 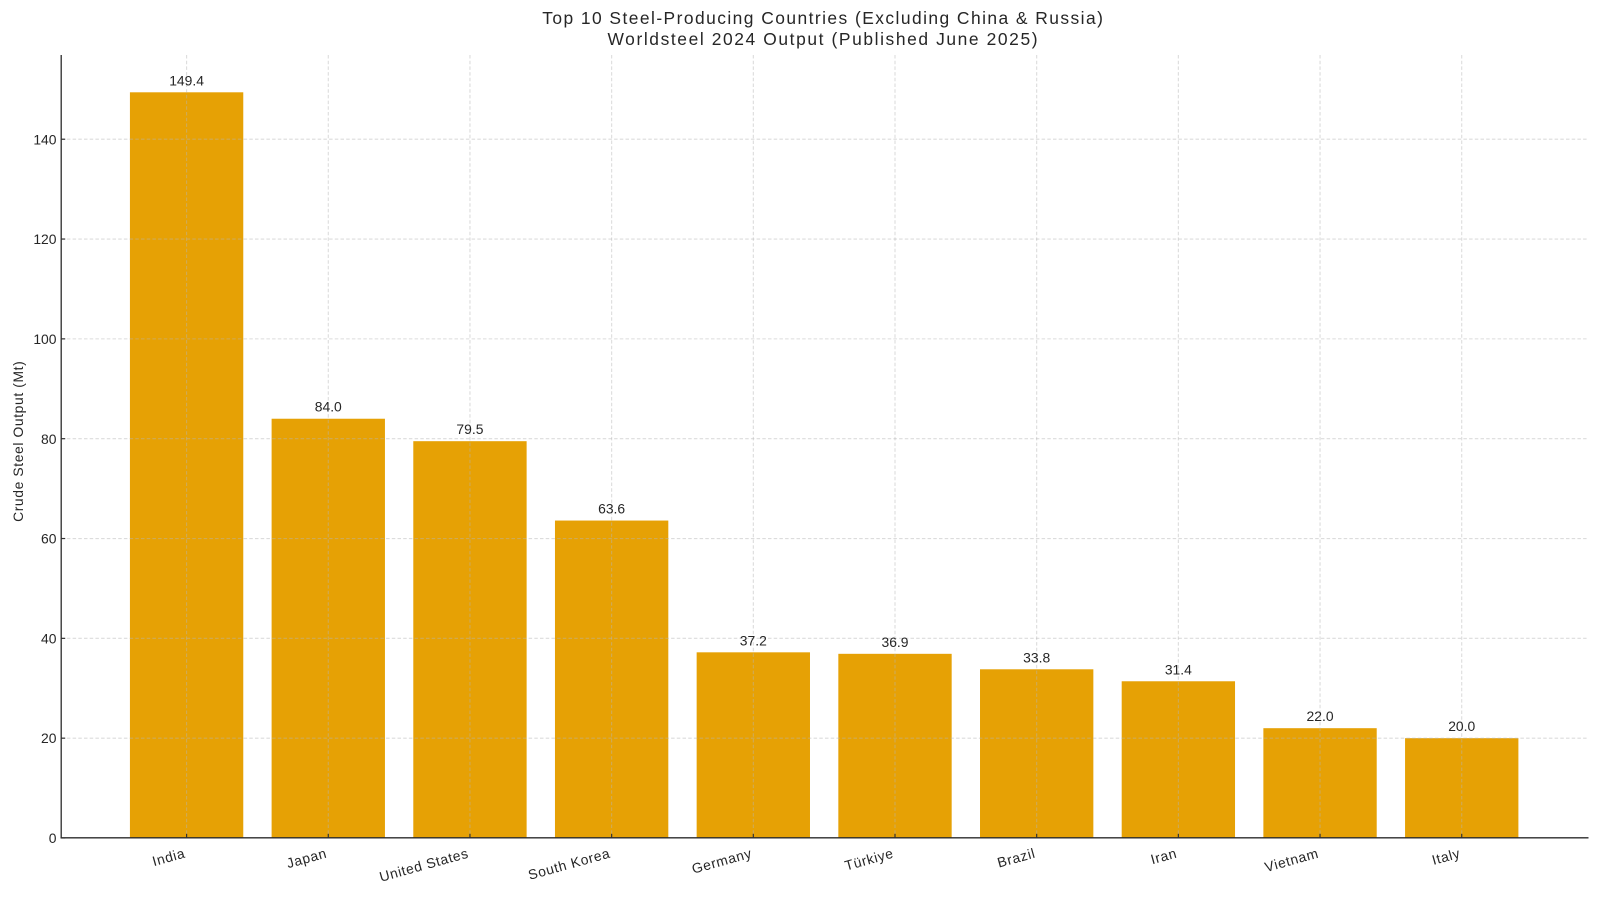 I want to click on svg-text: 80, so click(x=49, y=439).